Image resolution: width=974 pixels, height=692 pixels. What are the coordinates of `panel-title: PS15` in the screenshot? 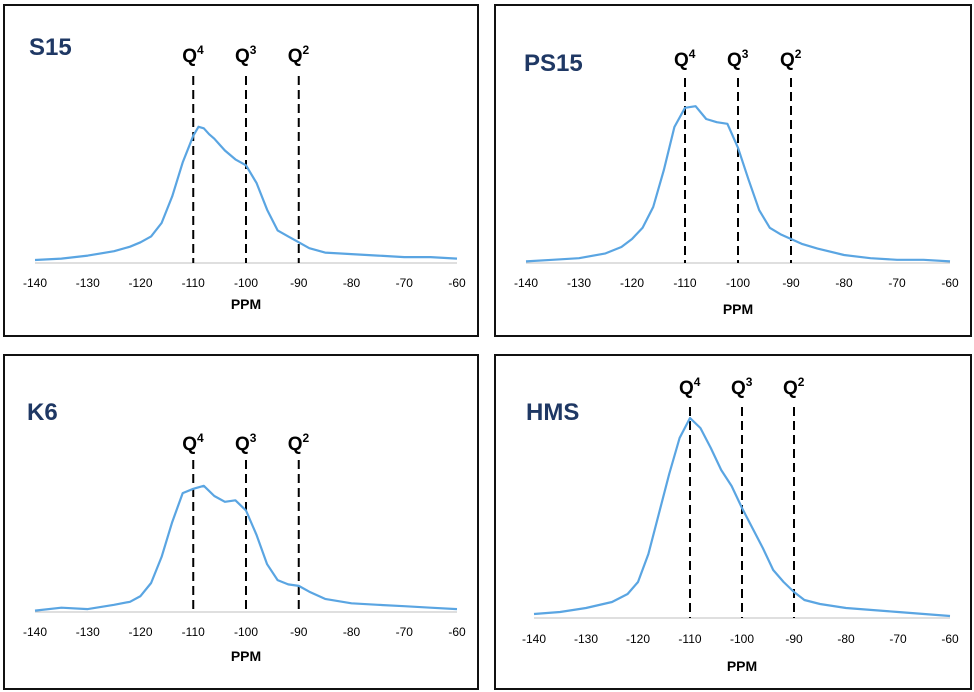 It's located at (553, 63).